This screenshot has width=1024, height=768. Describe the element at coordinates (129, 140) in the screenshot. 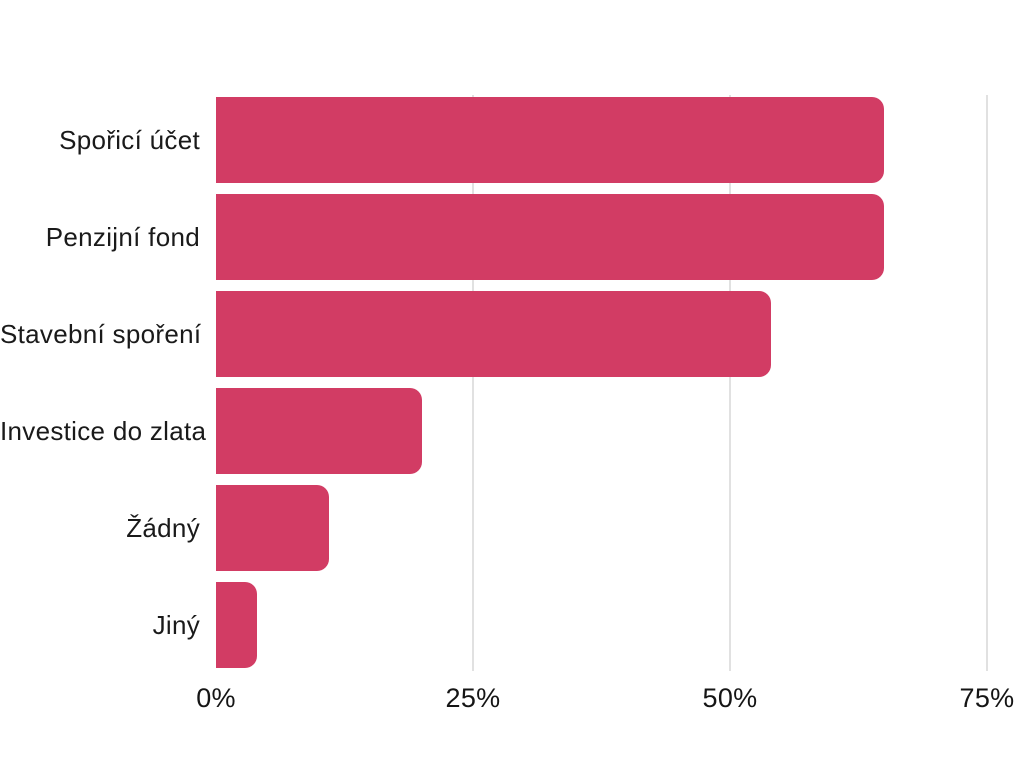

I see `category-label: Spořicí účet` at that location.